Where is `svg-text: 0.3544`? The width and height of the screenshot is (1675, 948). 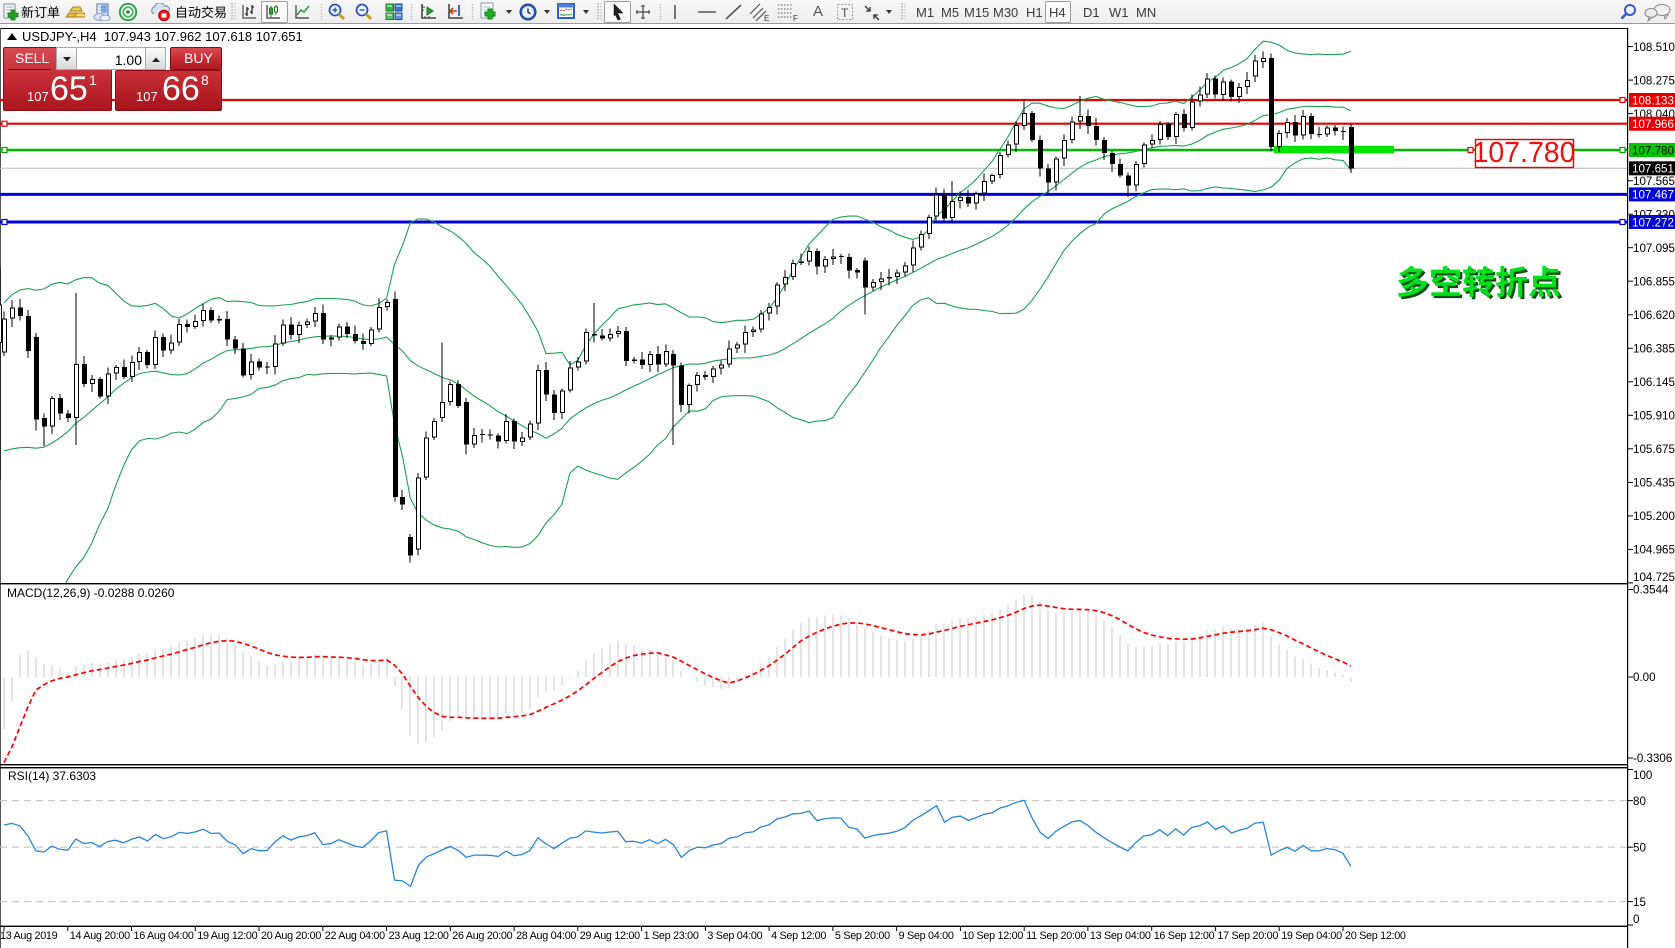
svg-text: 0.3544 is located at coordinates (1651, 590).